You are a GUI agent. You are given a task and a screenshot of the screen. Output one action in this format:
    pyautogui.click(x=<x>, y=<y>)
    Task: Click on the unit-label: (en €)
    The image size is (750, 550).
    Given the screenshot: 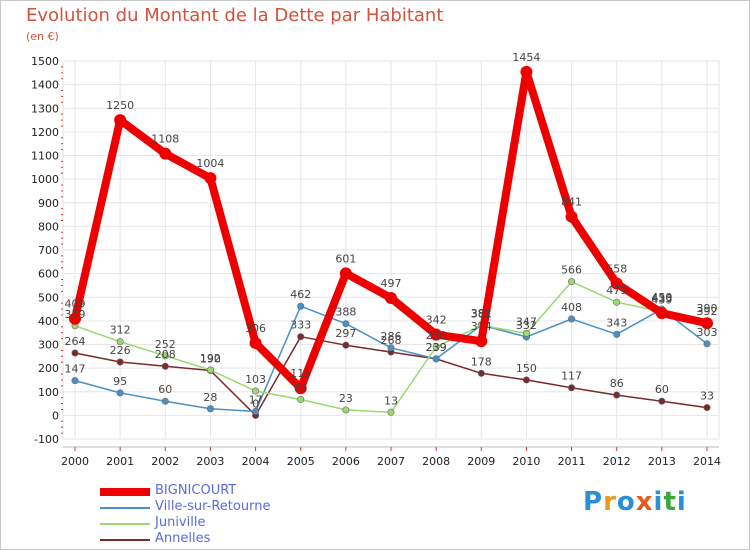 What is the action you would take?
    pyautogui.click(x=42, y=36)
    